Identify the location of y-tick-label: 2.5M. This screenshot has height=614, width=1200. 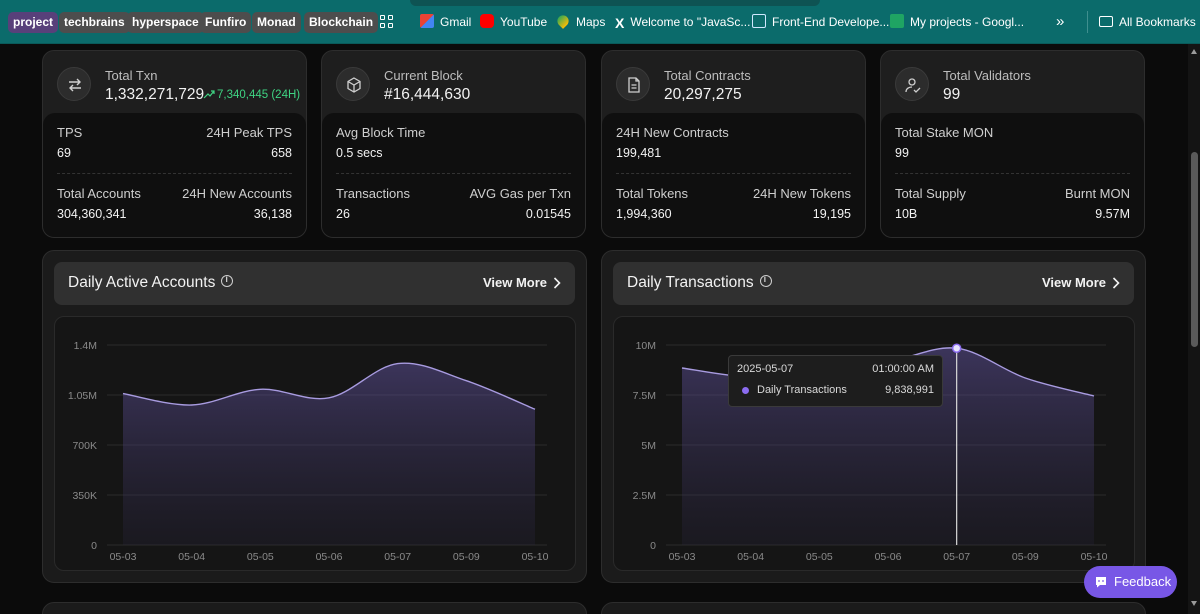
(644, 496).